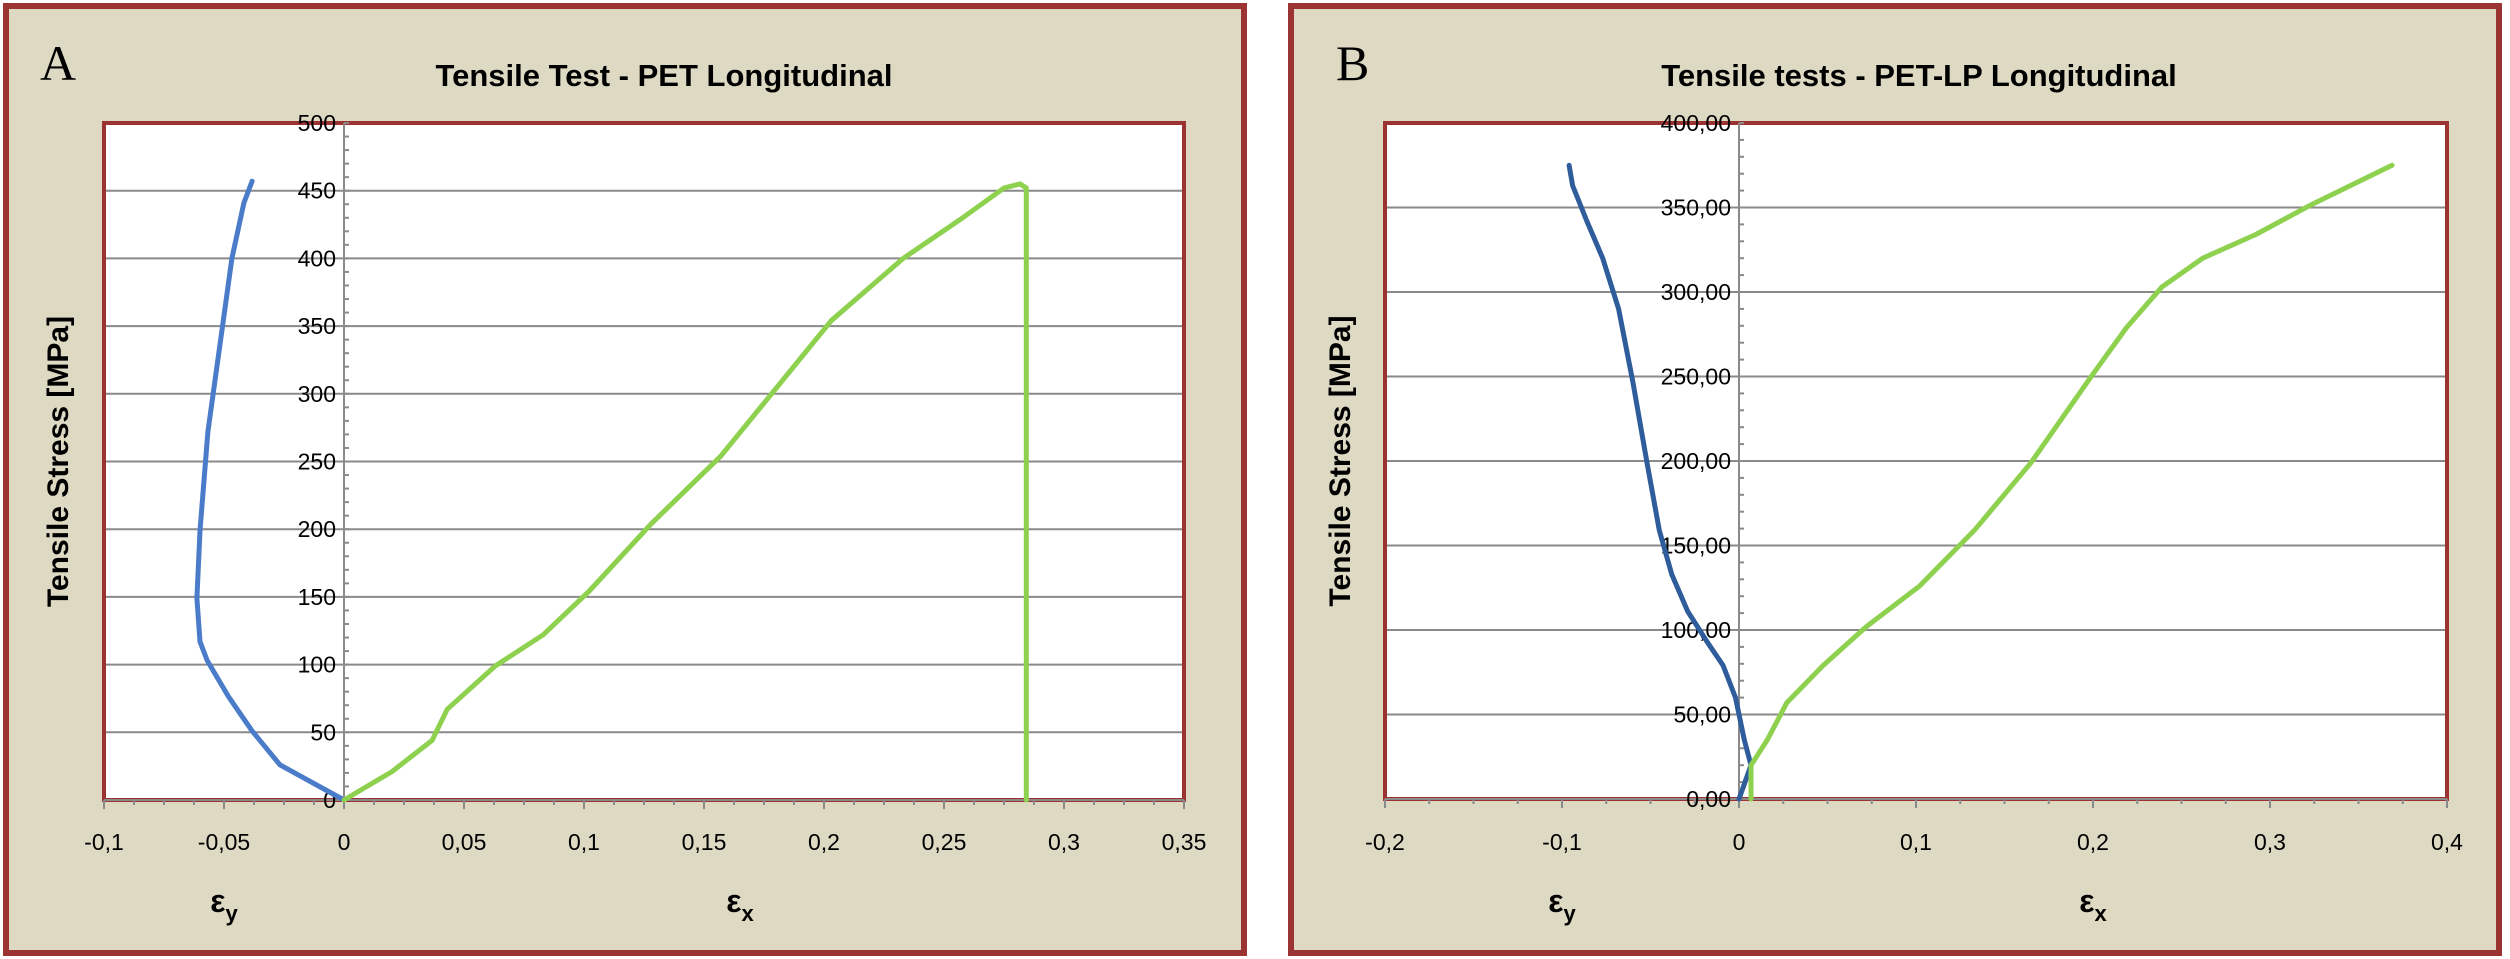 This screenshot has height=959, width=2510. Describe the element at coordinates (224, 842) in the screenshot. I see `x-tick-label: -0,05` at that location.